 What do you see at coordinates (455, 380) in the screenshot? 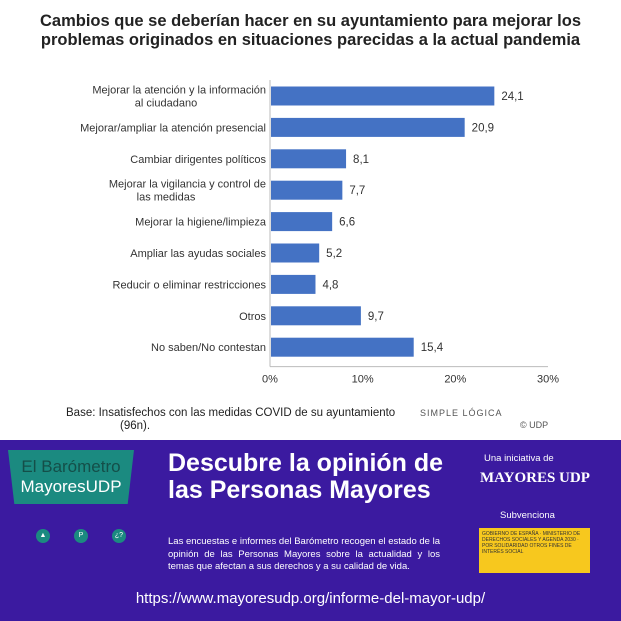
I see `x-tick-label: 20%` at bounding box center [455, 380].